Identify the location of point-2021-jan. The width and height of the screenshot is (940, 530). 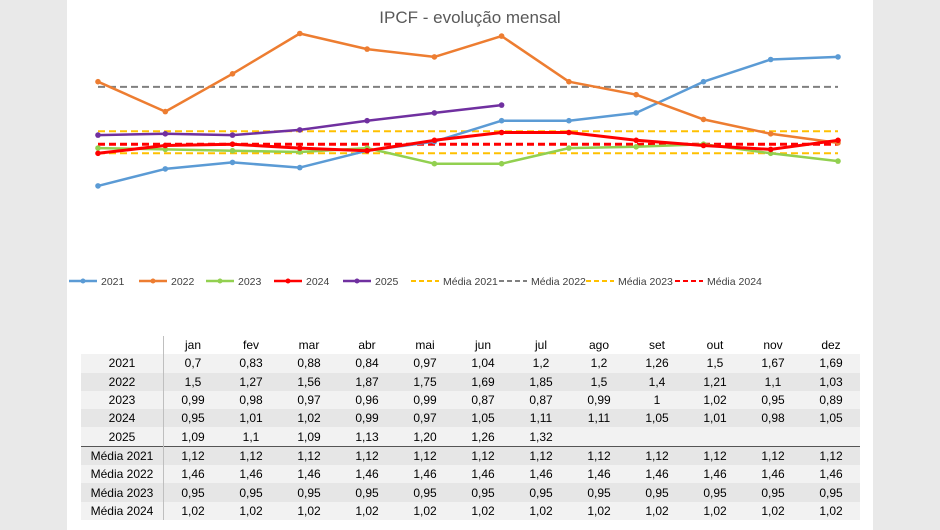
(98, 186).